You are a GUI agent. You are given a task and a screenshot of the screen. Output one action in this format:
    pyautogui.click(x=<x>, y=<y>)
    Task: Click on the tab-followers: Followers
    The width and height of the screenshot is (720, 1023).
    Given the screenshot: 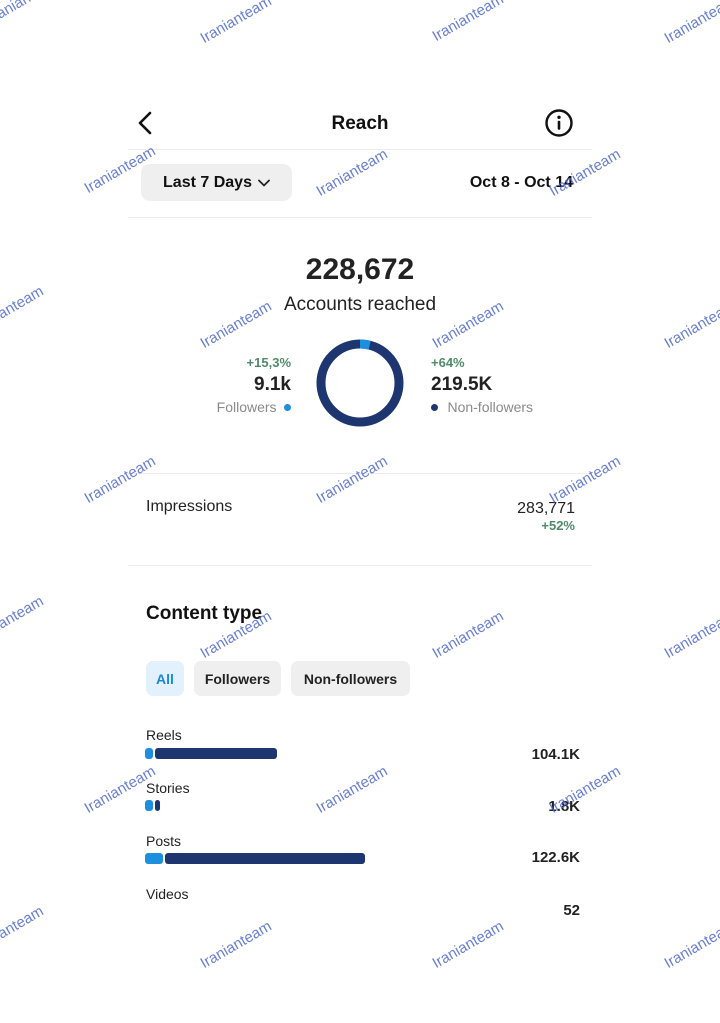 What is the action you would take?
    pyautogui.click(x=237, y=678)
    